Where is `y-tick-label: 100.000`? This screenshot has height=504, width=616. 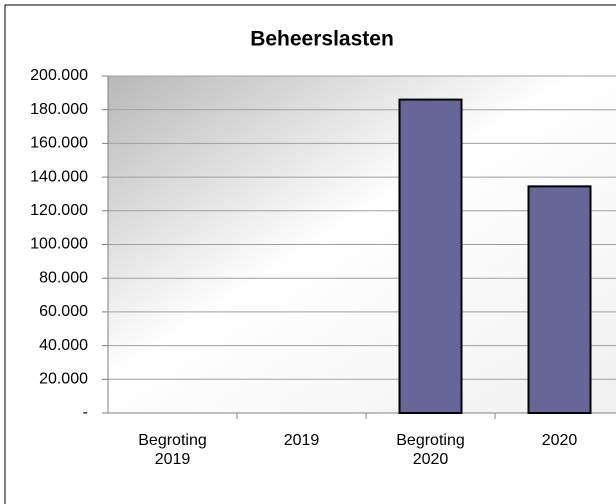
y-tick-label: 100.000 is located at coordinates (59, 244).